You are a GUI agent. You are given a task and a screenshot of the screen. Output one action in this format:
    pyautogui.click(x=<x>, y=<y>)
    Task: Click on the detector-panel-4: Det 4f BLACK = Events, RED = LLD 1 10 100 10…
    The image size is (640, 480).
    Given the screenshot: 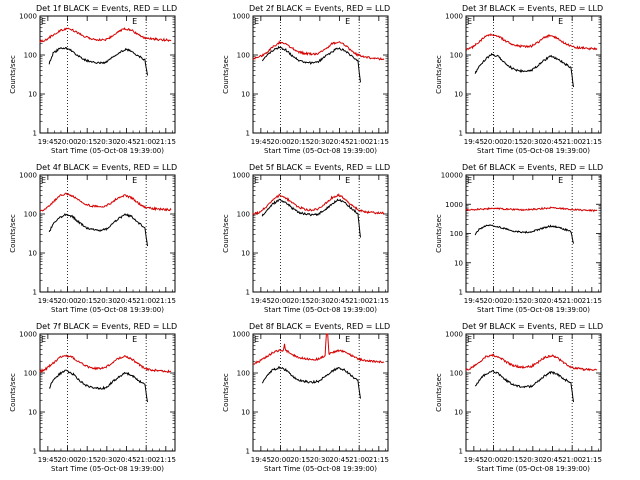 What is the action you would take?
    pyautogui.click(x=93, y=238)
    